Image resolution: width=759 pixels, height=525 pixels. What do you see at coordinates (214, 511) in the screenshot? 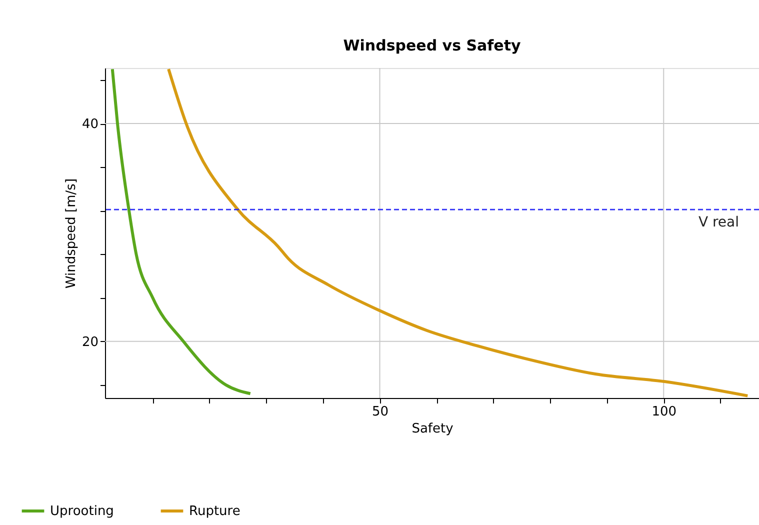
I see `legend-label: Rupture` at bounding box center [214, 511].